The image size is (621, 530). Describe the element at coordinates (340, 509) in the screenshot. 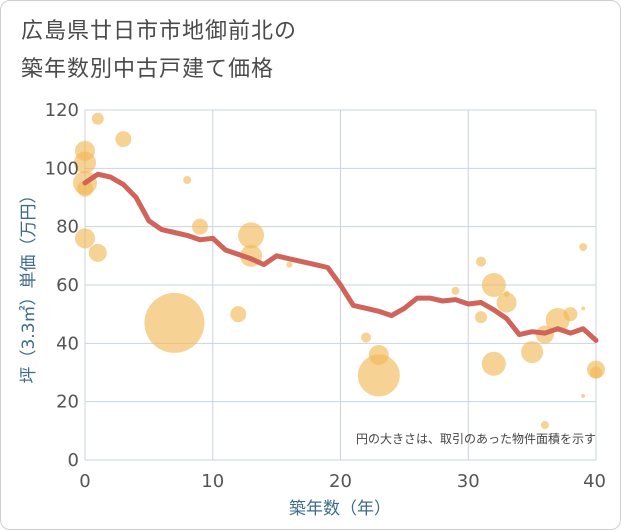

I see `x-axis-title: 築年数（年）` at that location.